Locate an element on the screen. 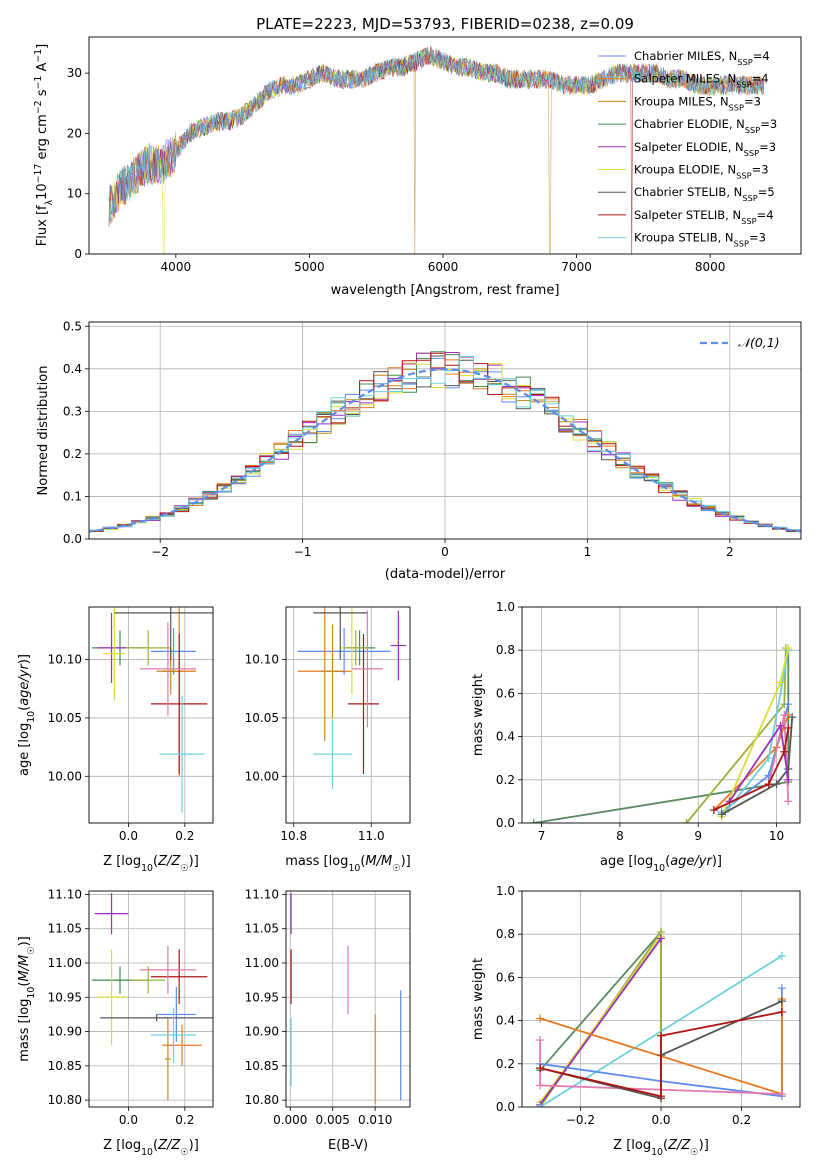  y-tick-label: 10.85 is located at coordinates (262, 1066).